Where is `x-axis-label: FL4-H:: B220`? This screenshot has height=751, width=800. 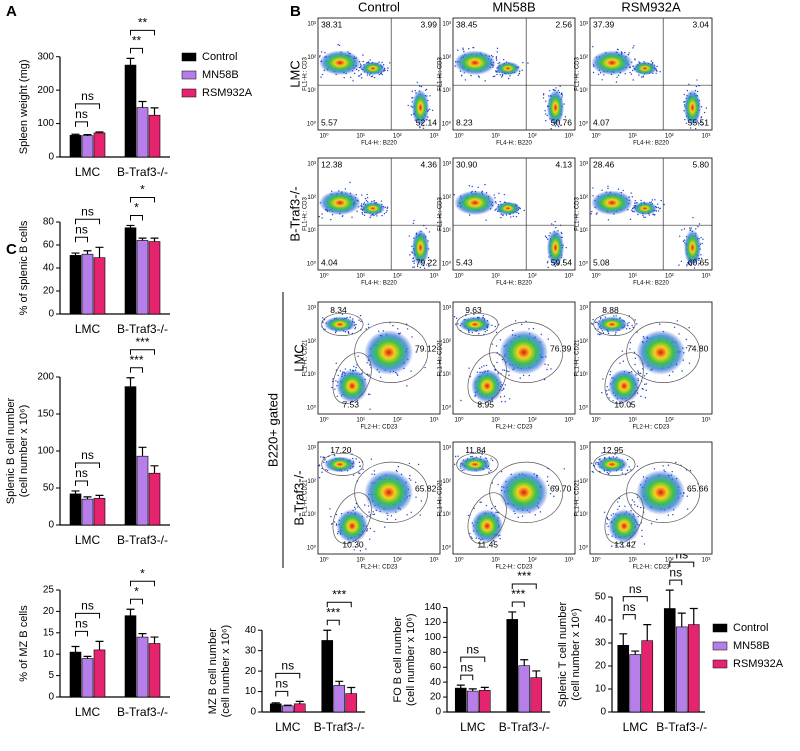 x-axis-label: FL4-H:: B220 is located at coordinates (651, 284).